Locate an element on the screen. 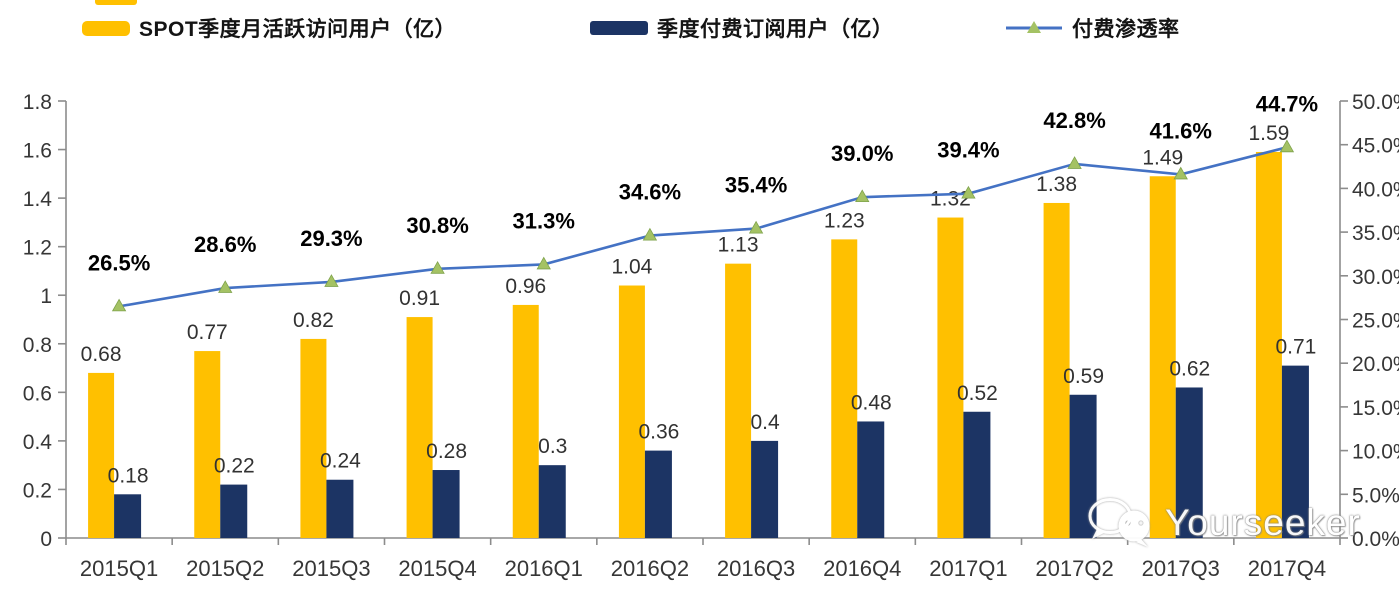 The height and width of the screenshot is (596, 1399). penetration-value-label: 28.6% is located at coordinates (225, 244).